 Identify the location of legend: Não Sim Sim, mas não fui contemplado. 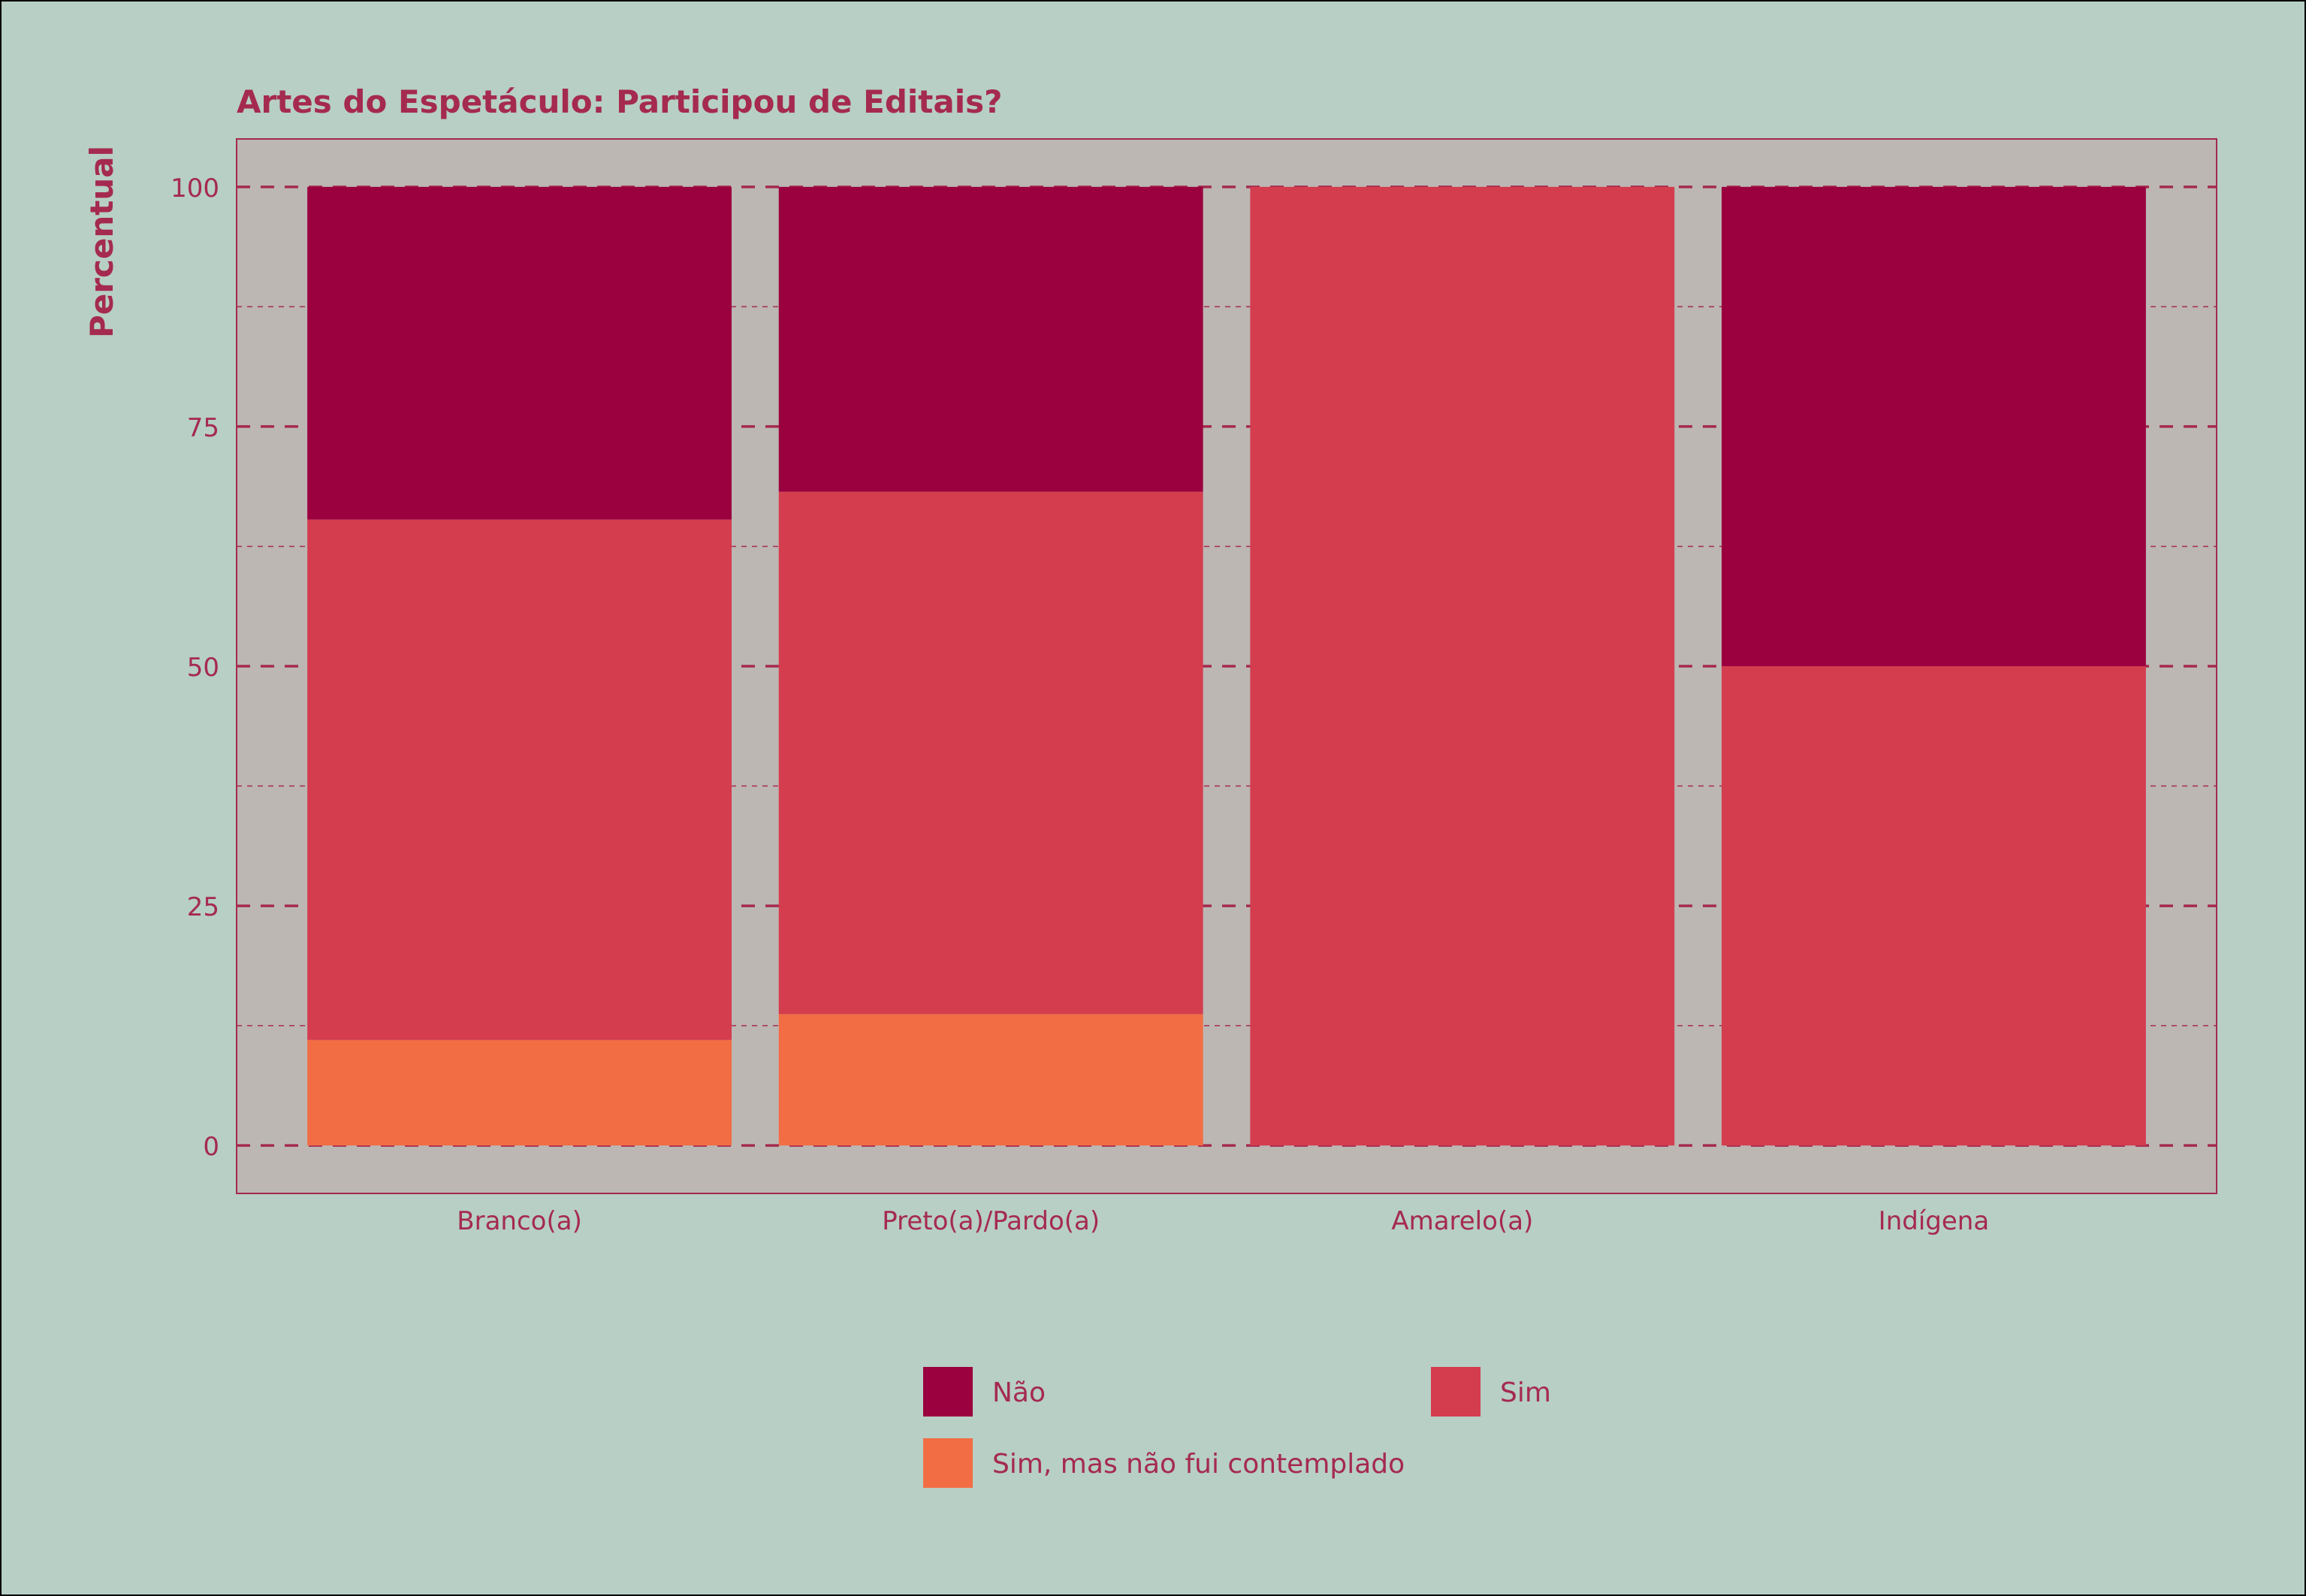
(1237, 1427).